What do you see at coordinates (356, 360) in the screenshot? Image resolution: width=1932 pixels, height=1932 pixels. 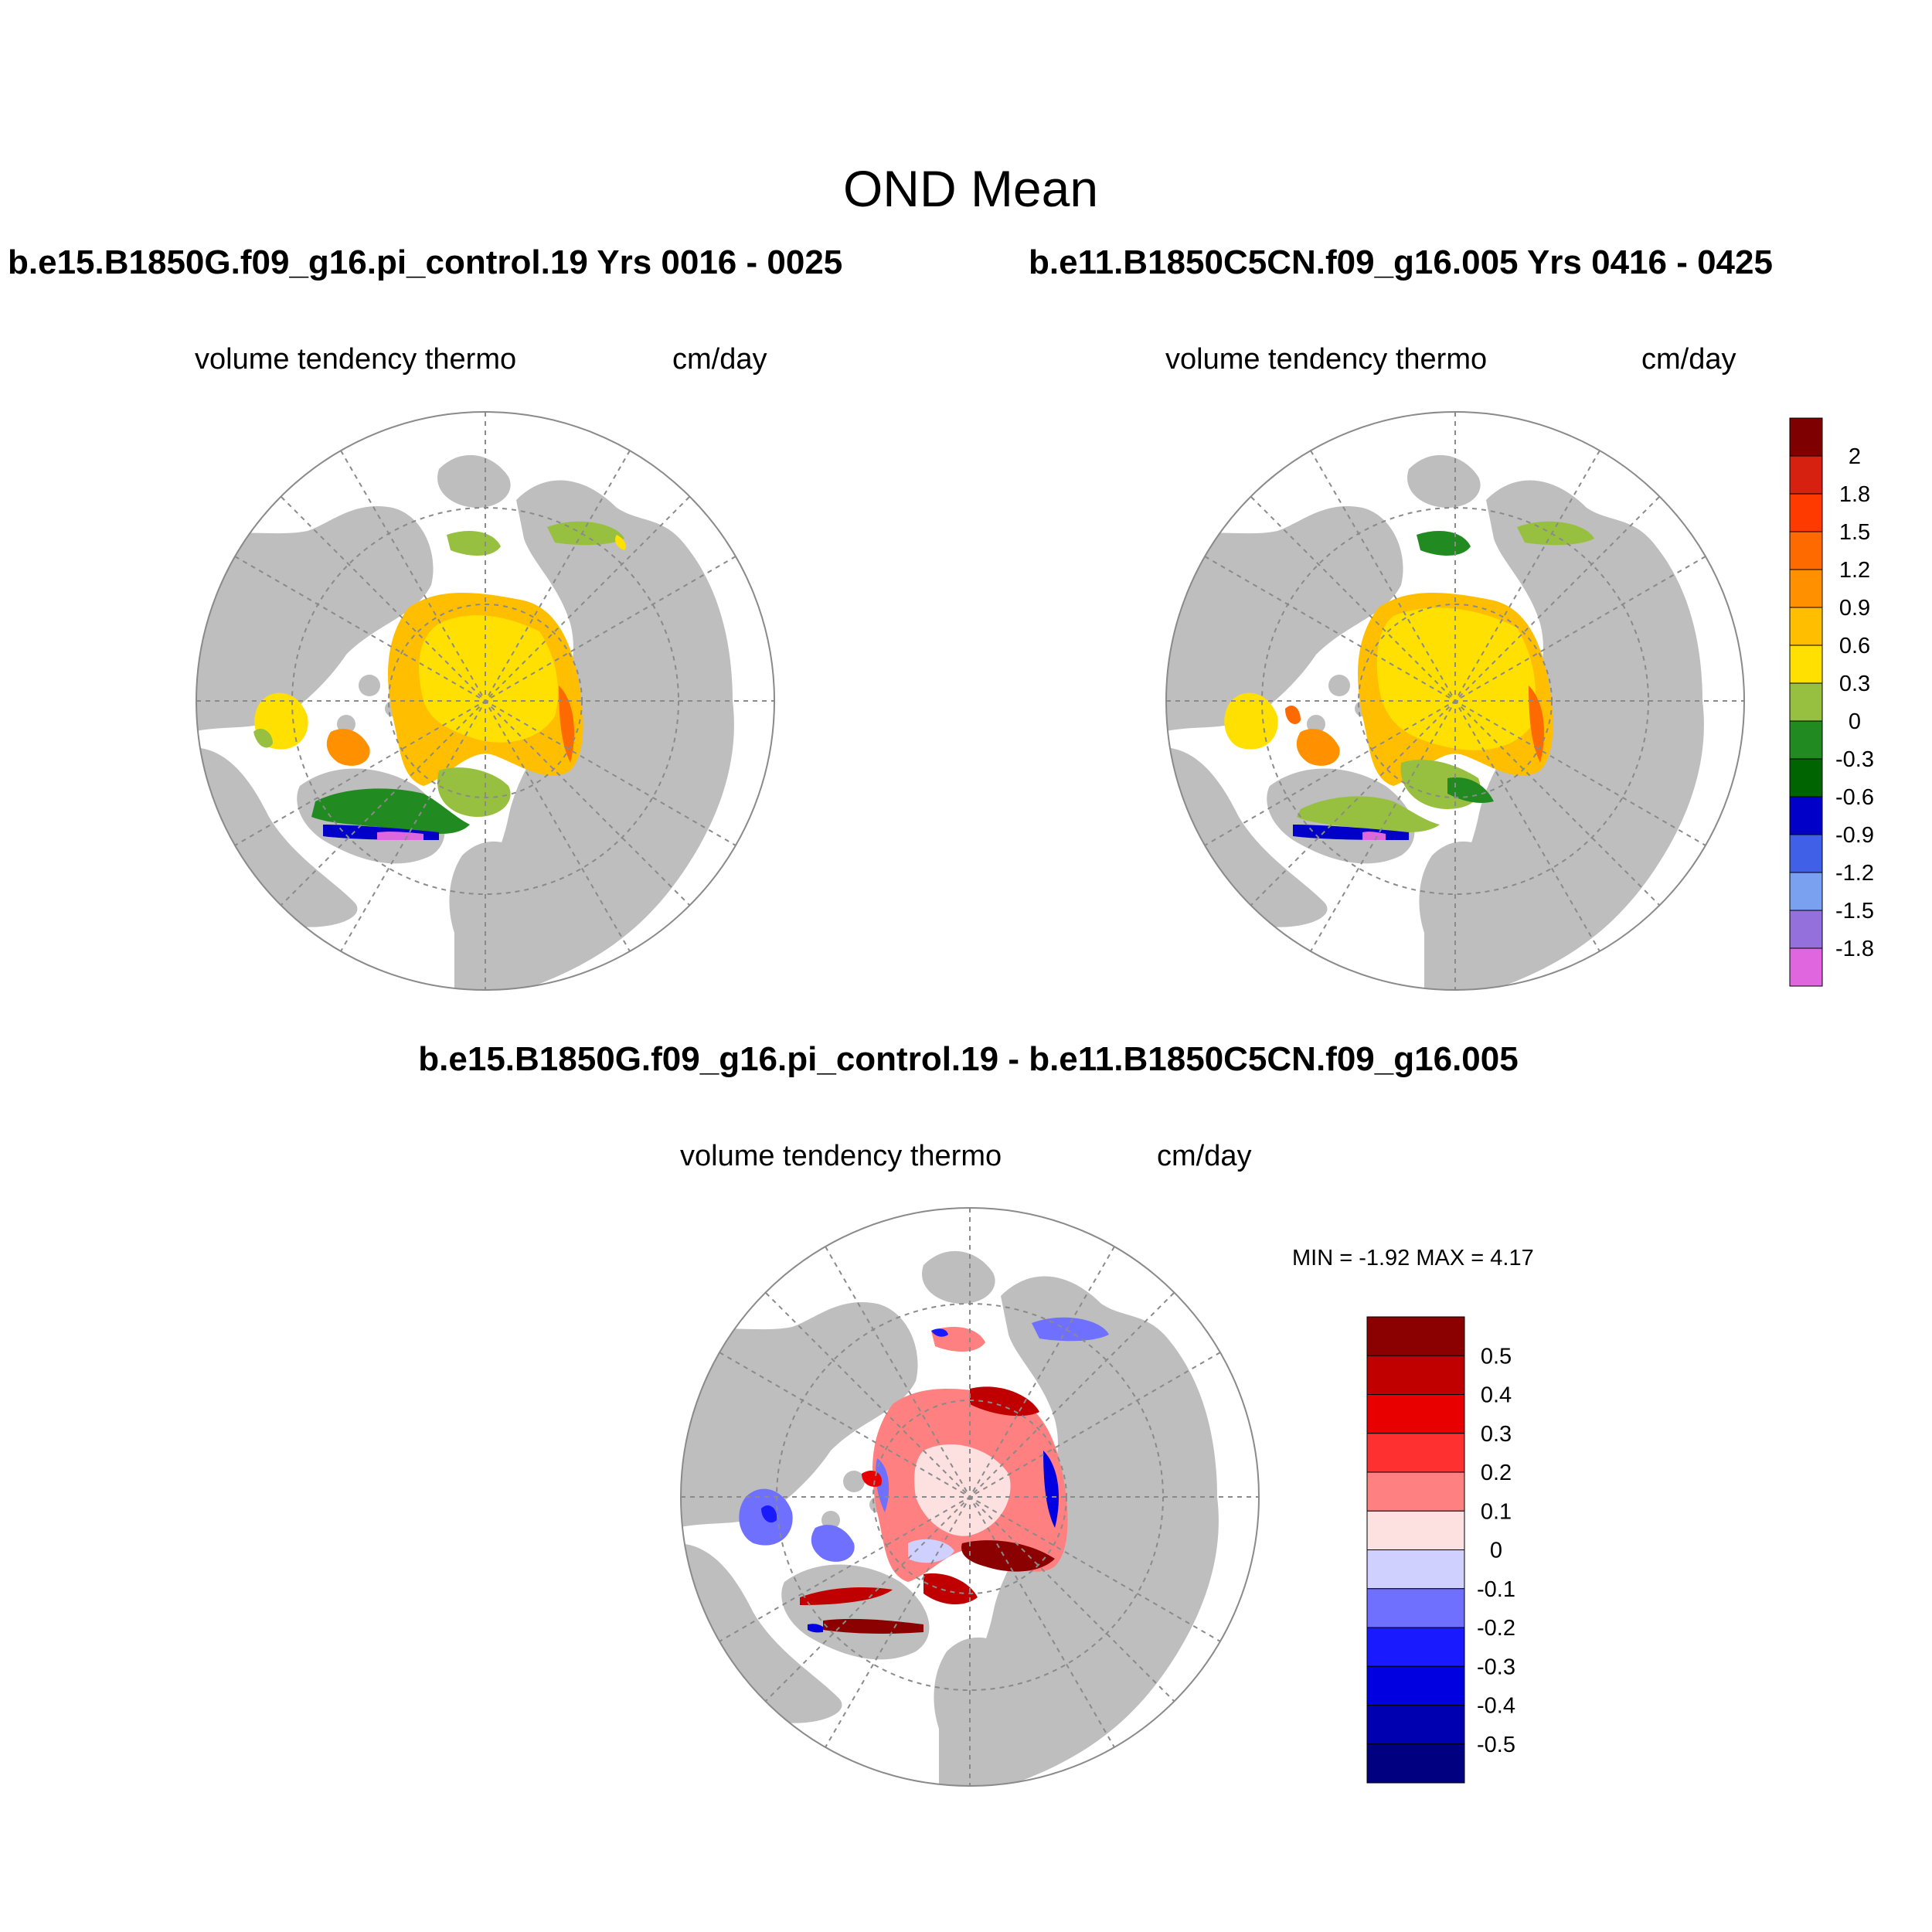 I see `panel1-variable-label: volume tendency thermo` at bounding box center [356, 360].